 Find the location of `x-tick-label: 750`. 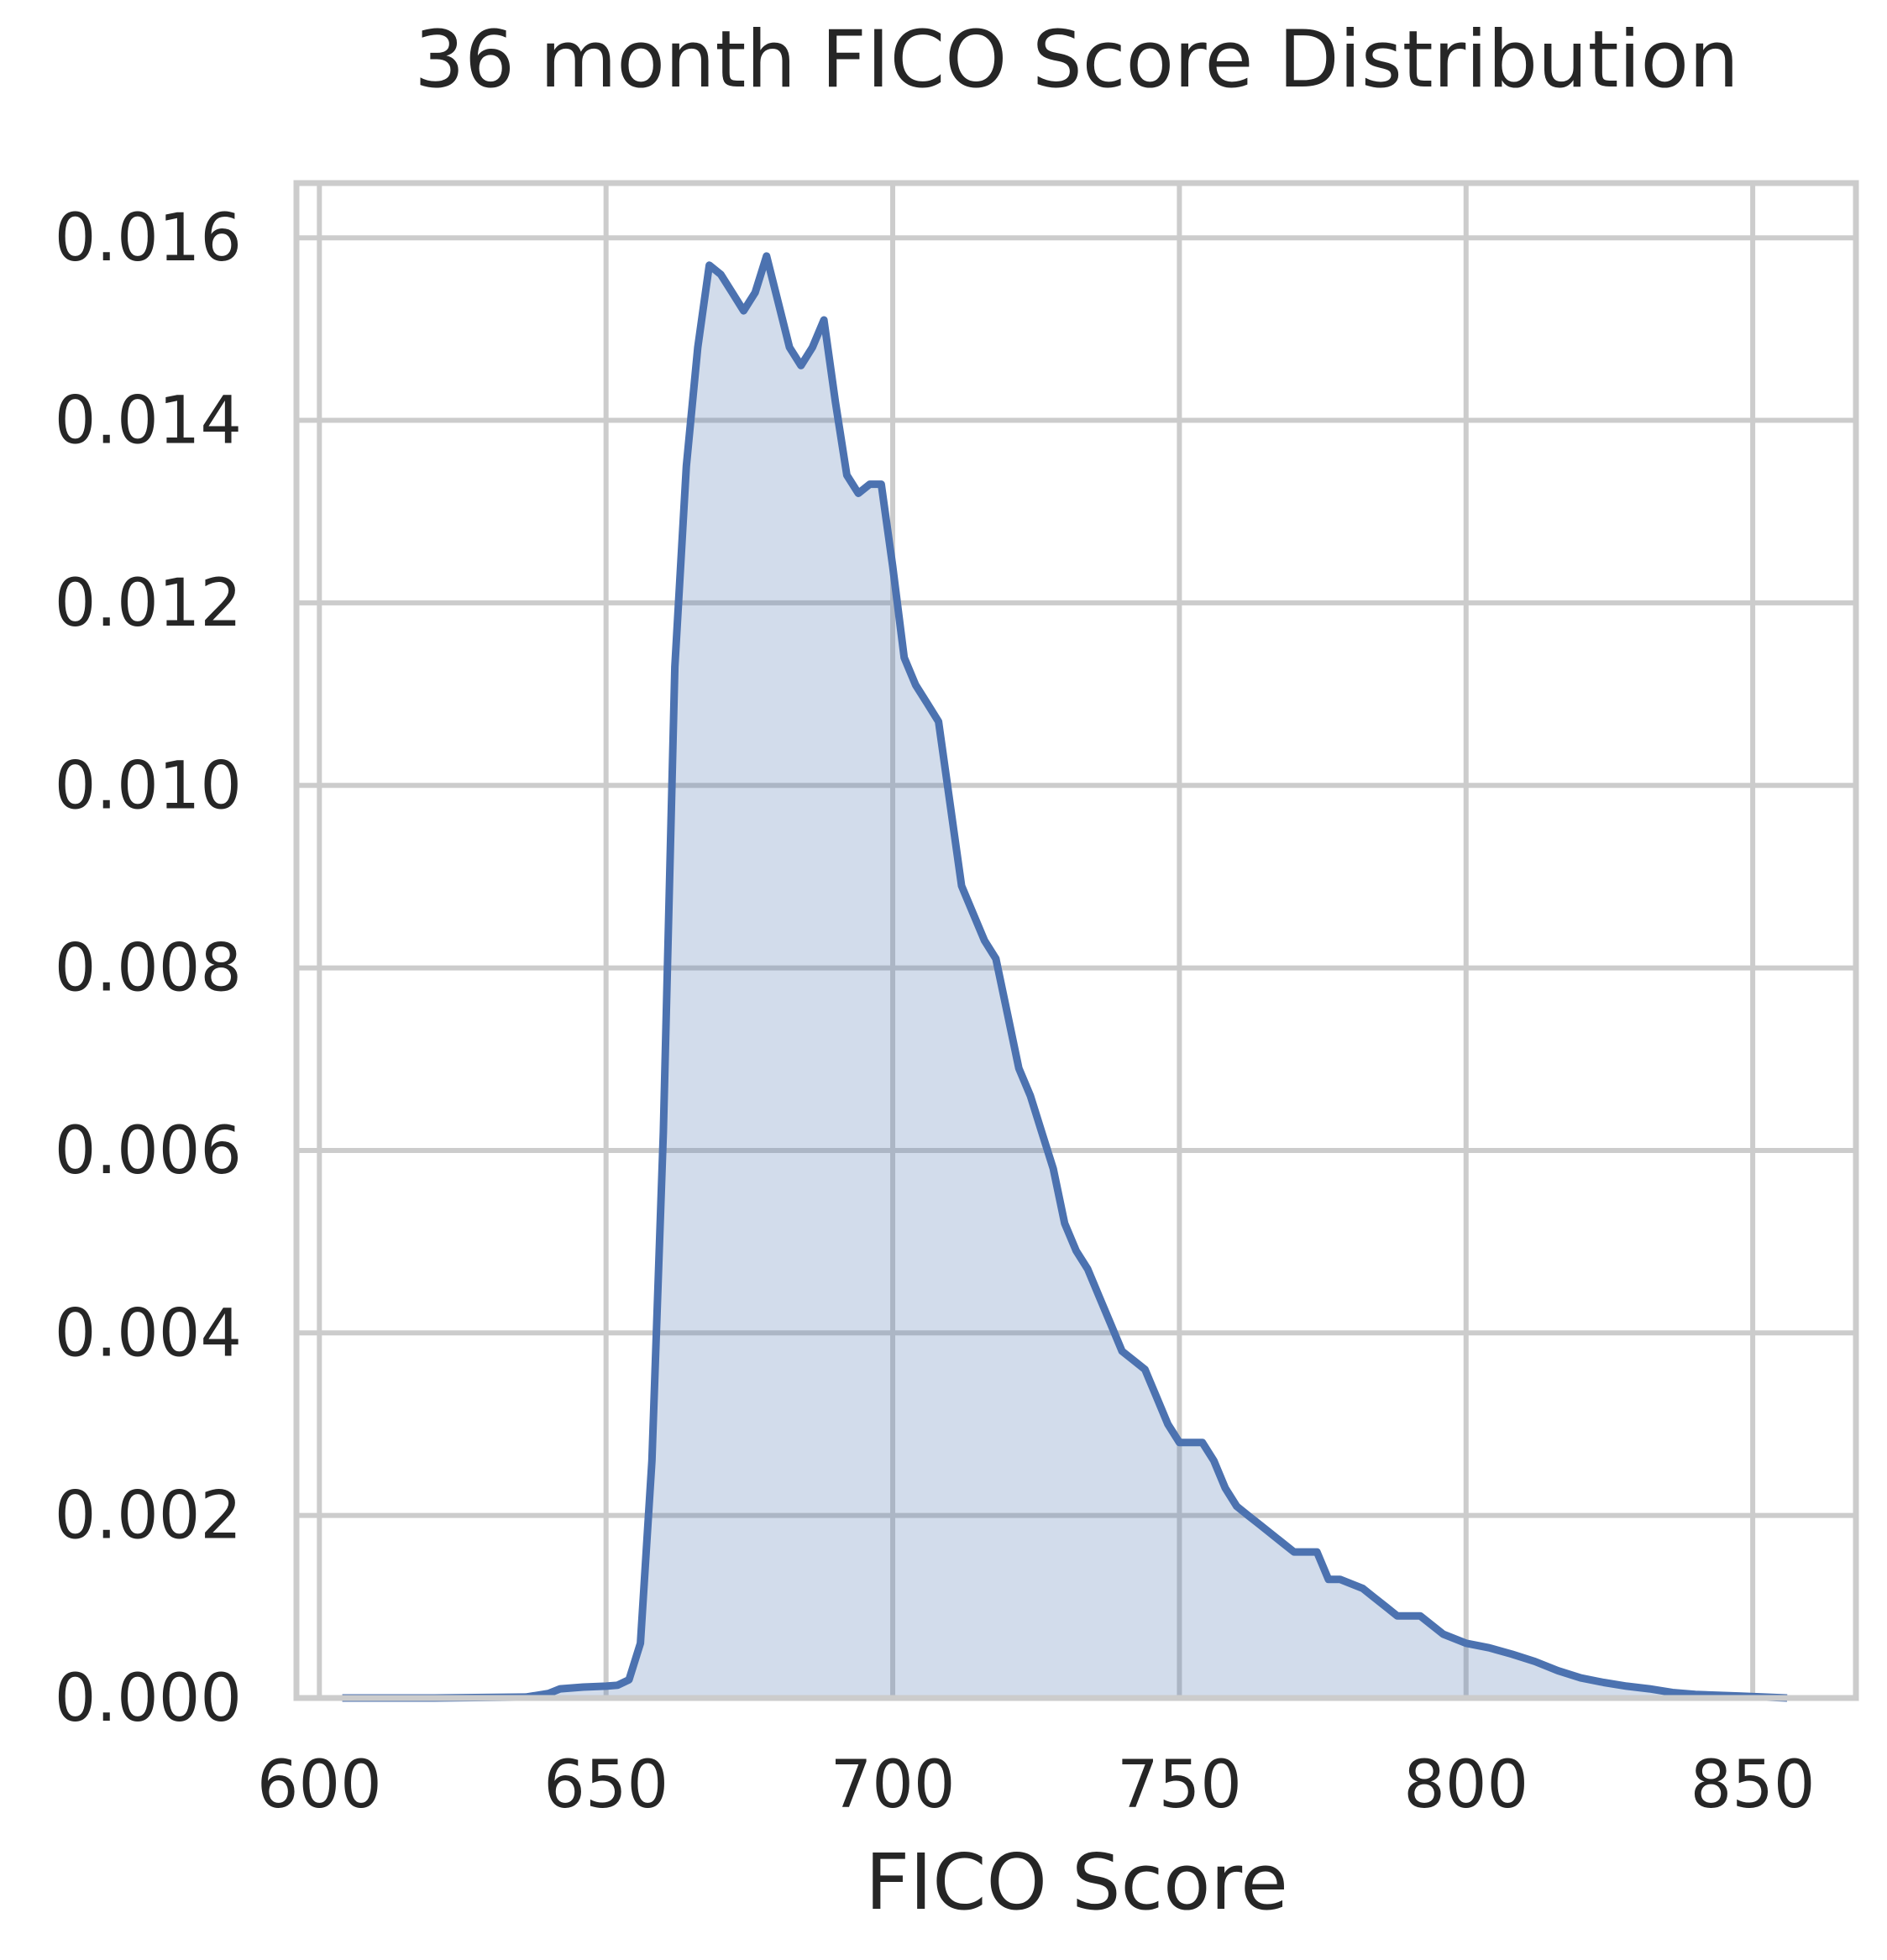

x-tick-label: 750 is located at coordinates (1179, 1785).